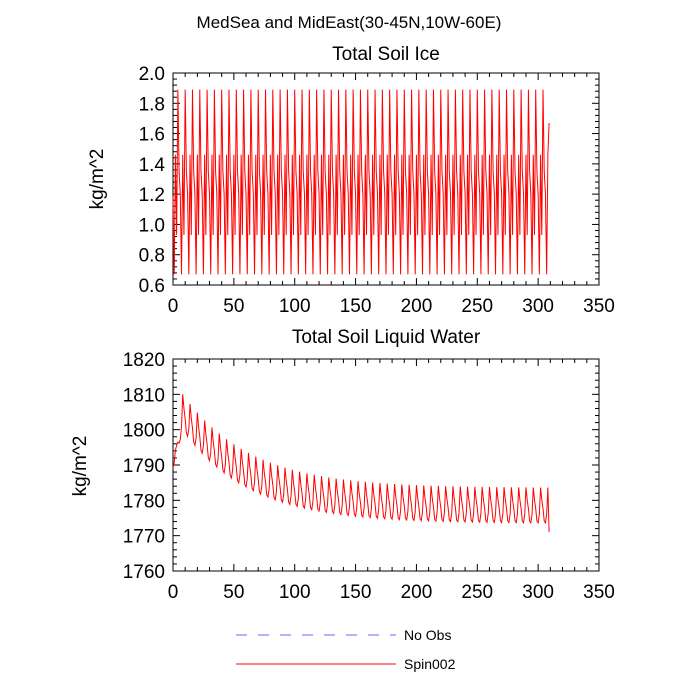 The image size is (700, 700). Describe the element at coordinates (152, 104) in the screenshot. I see `y-tick-label: 1.8` at that location.